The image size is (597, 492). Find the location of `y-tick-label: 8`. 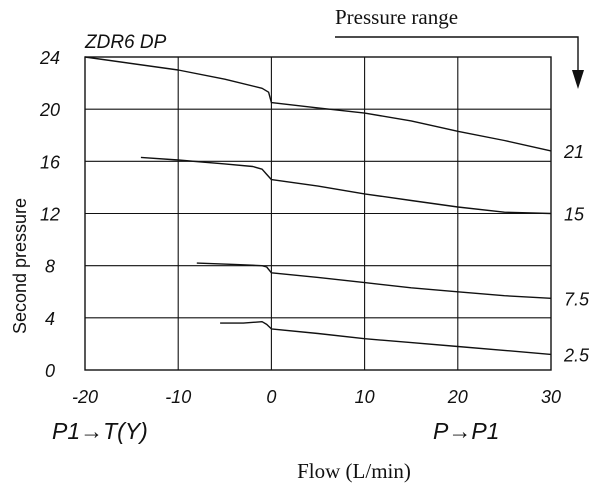

y-tick-label: 8 is located at coordinates (50, 267).